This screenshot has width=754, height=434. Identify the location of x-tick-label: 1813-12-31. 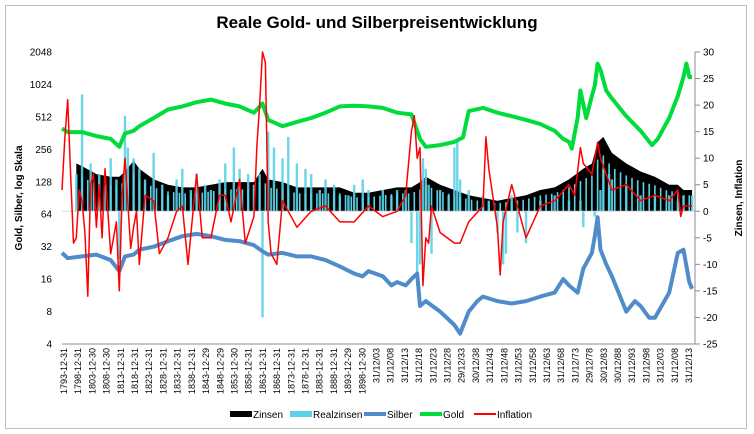
(121, 371).